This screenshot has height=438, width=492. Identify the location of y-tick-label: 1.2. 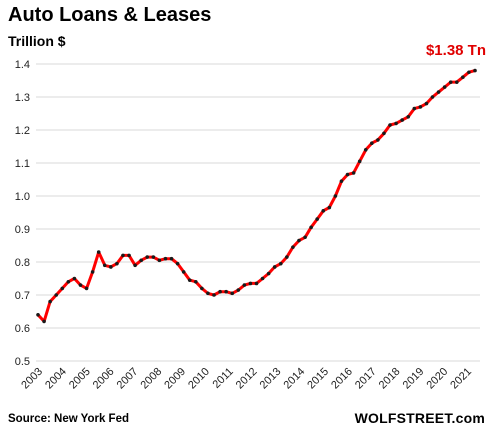
(22, 131).